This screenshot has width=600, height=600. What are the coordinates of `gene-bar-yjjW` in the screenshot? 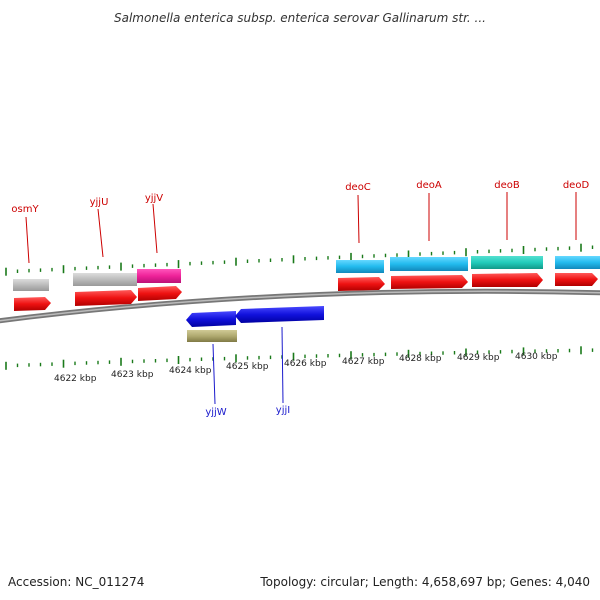 It's located at (212, 336).